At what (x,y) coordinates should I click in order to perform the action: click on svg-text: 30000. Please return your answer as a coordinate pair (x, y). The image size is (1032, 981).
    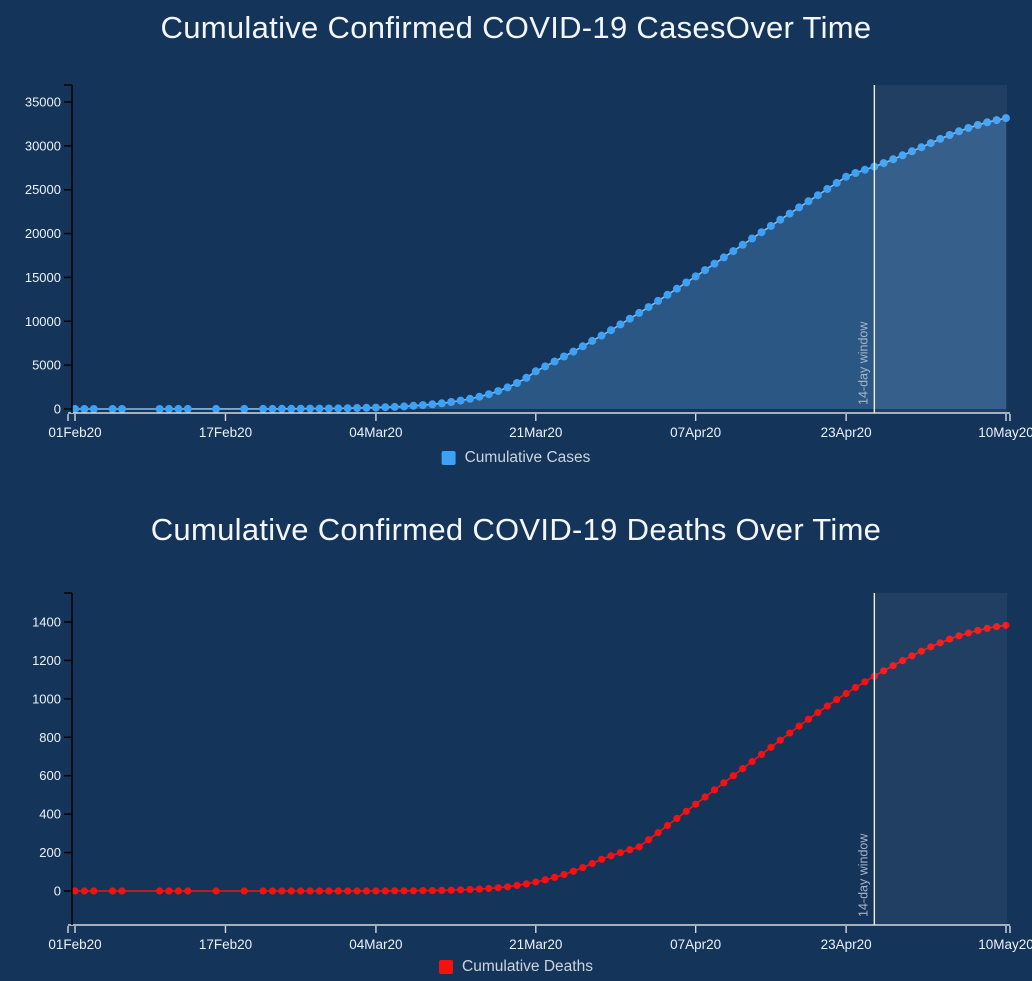
    Looking at the image, I should click on (43, 145).